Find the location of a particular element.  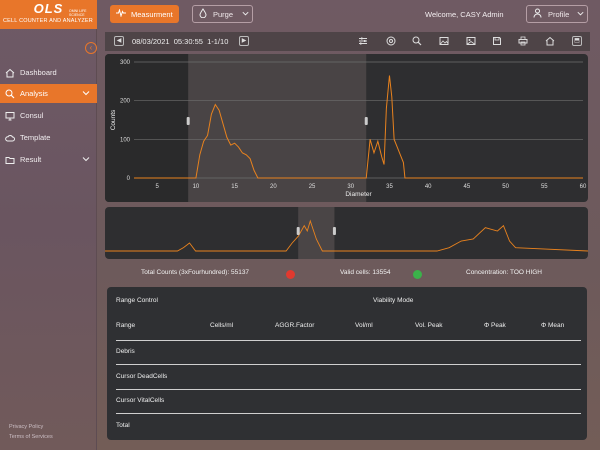

x-tick-label: 35 is located at coordinates (389, 187).